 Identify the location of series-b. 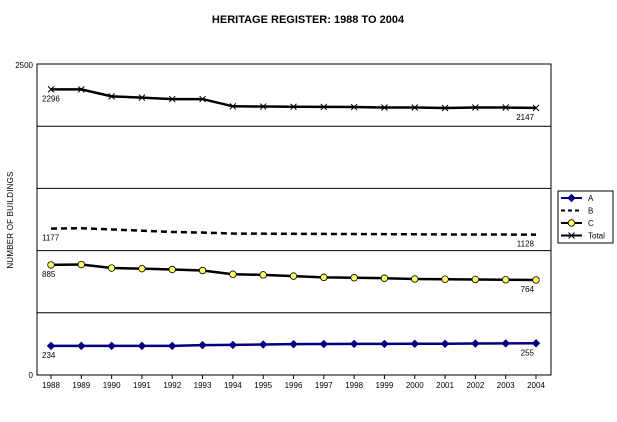
(293, 231).